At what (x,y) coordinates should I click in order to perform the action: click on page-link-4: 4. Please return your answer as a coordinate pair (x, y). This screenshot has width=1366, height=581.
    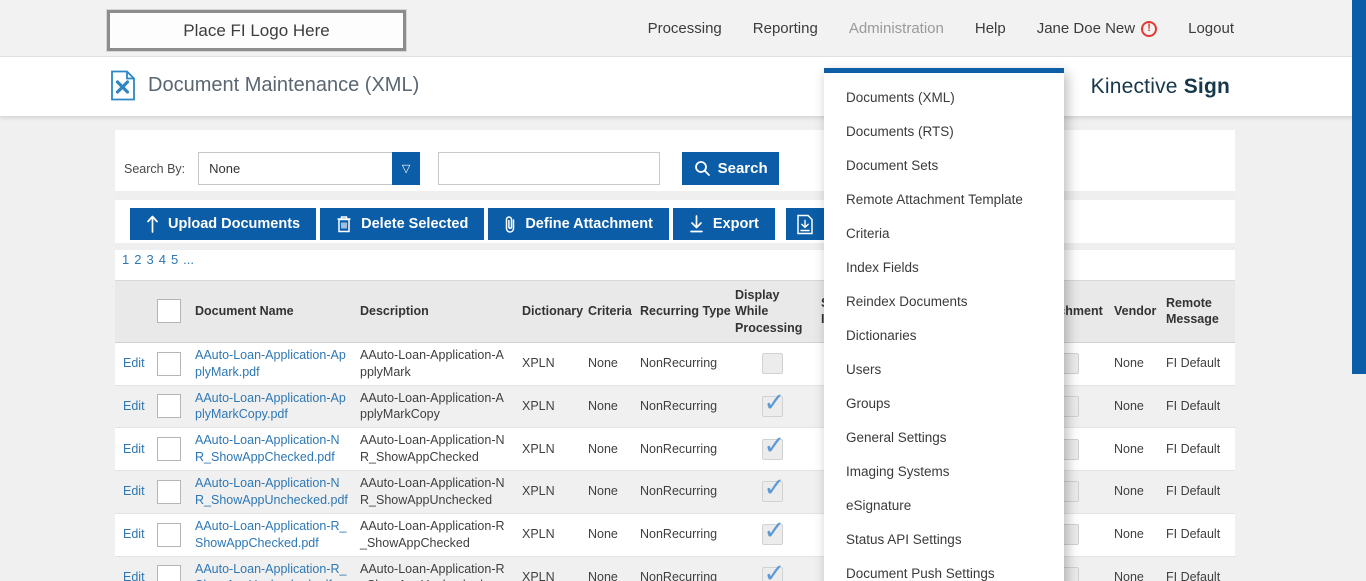
    Looking at the image, I should click on (162, 259).